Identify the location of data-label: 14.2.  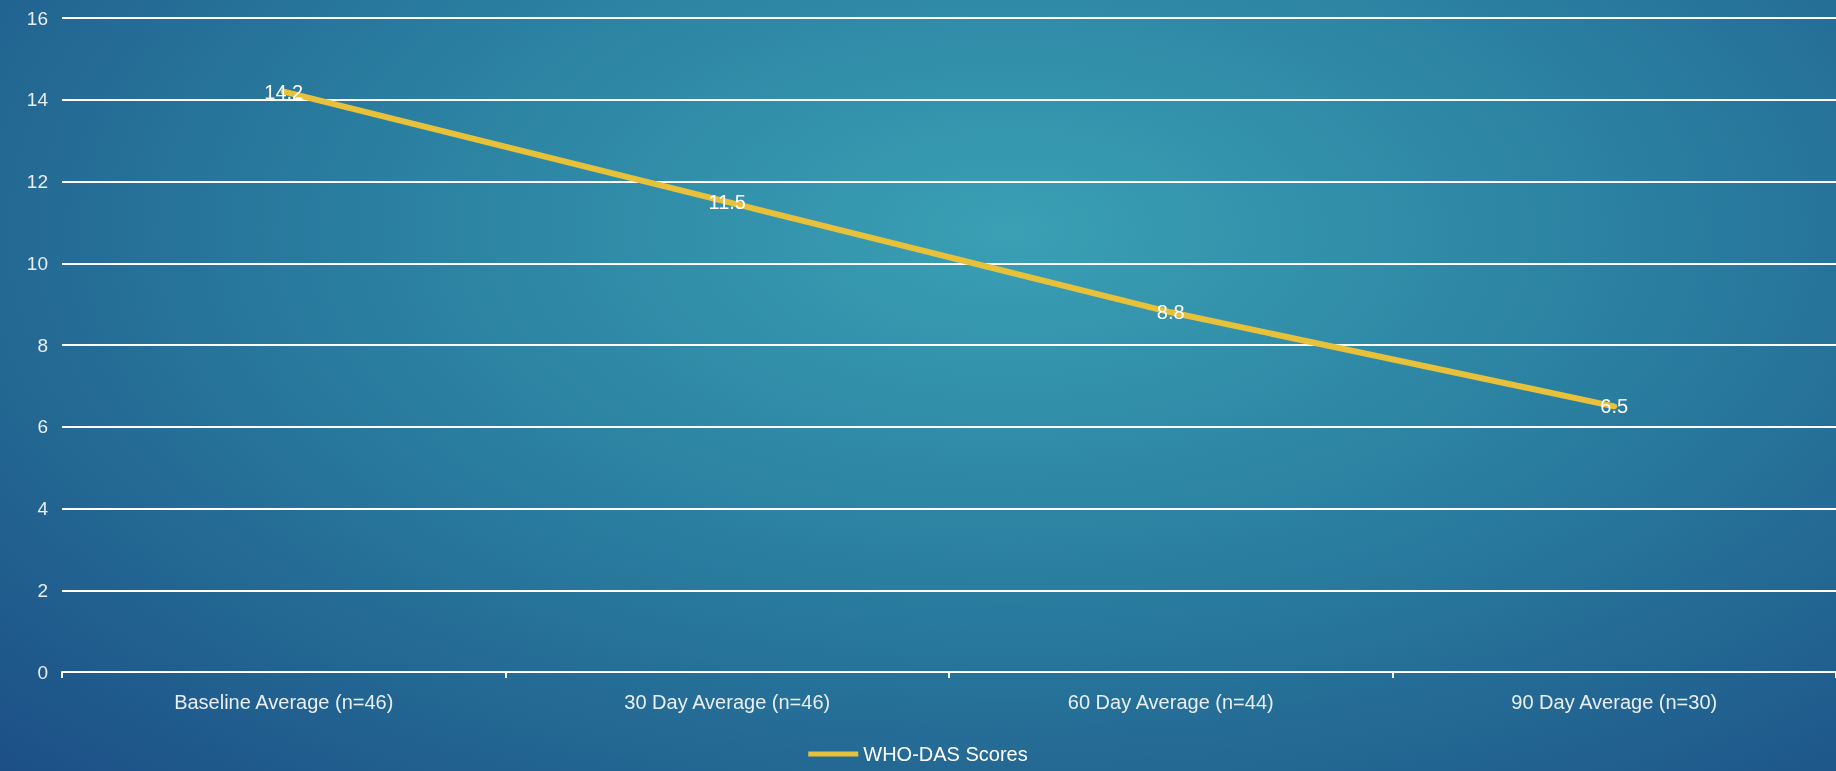
(284, 91).